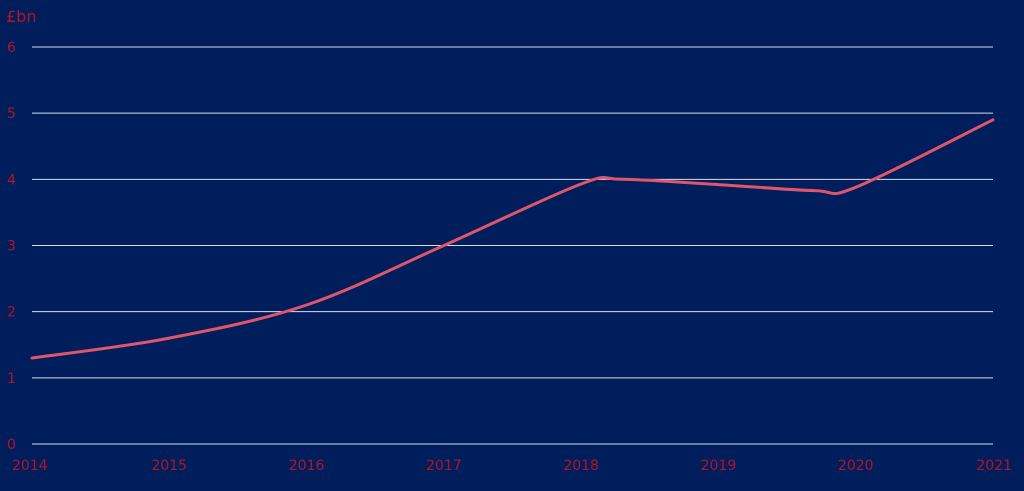 This screenshot has height=491, width=1024. I want to click on x-tick-label: 2016, so click(307, 466).